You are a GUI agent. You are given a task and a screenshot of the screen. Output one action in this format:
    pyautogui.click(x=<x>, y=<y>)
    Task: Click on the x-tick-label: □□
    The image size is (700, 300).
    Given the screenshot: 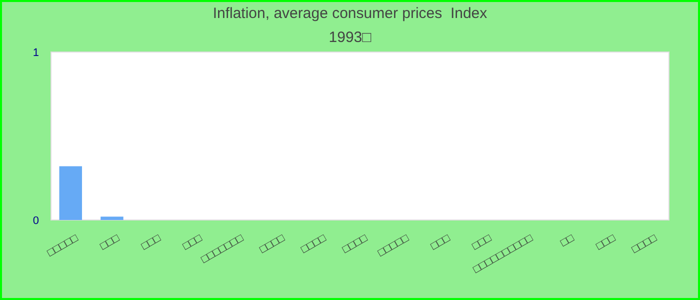 What is the action you would take?
    pyautogui.click(x=567, y=241)
    